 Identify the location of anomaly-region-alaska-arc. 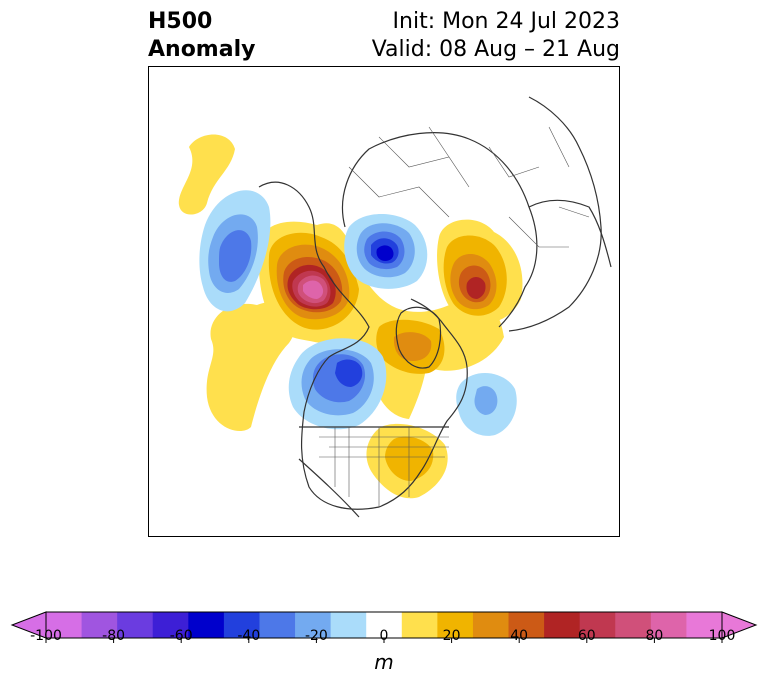
(206, 174).